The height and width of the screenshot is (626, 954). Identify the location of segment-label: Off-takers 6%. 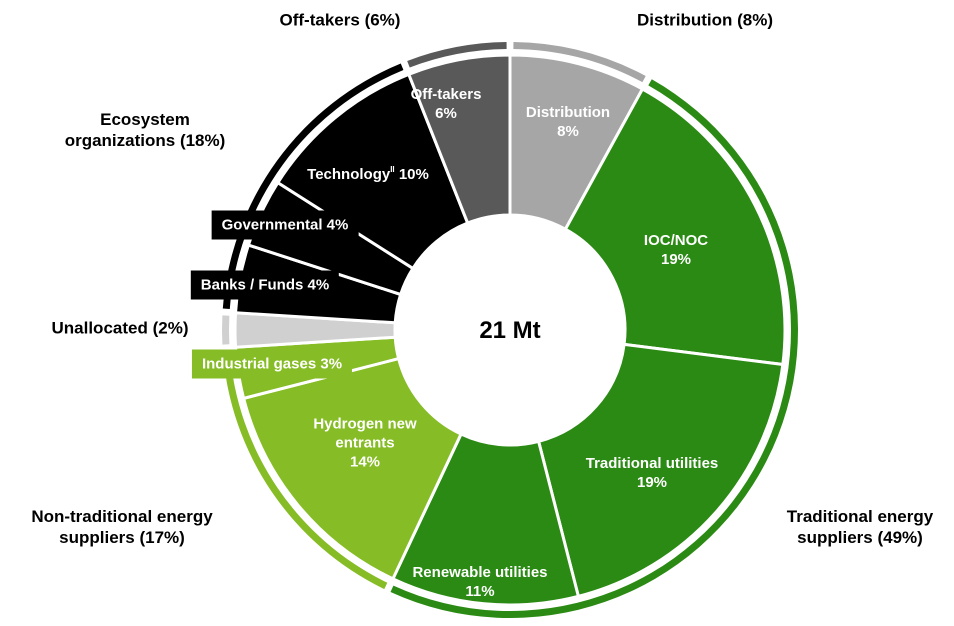
(446, 104).